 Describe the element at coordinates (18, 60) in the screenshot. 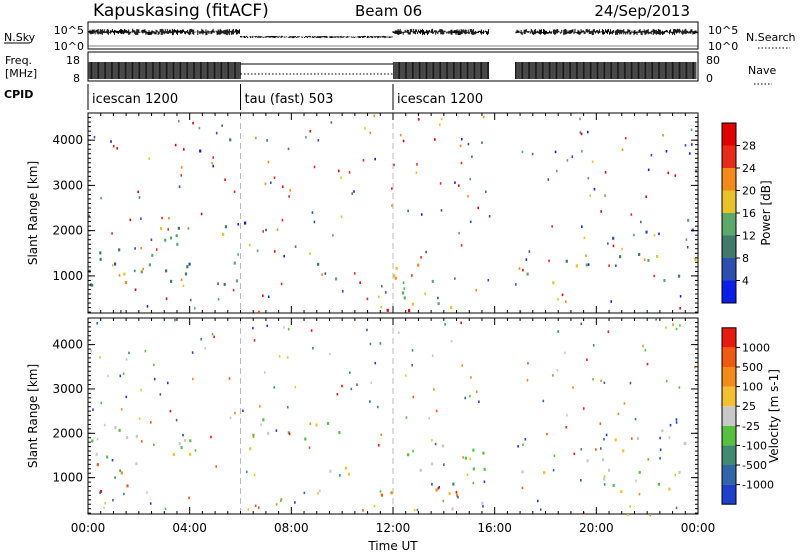

I see `freq-left-label: Freq.` at that location.